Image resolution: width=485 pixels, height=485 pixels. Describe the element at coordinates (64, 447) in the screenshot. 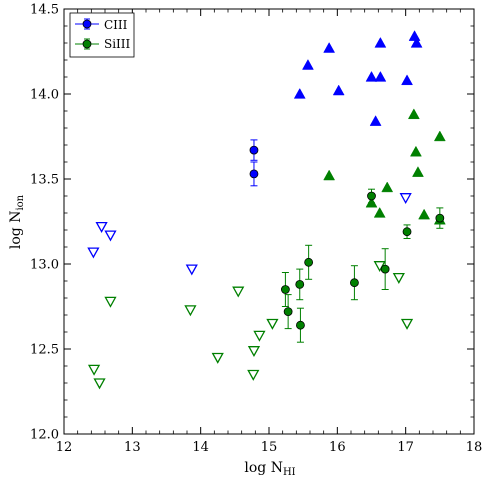

I see `x-tick-label: 12` at that location.